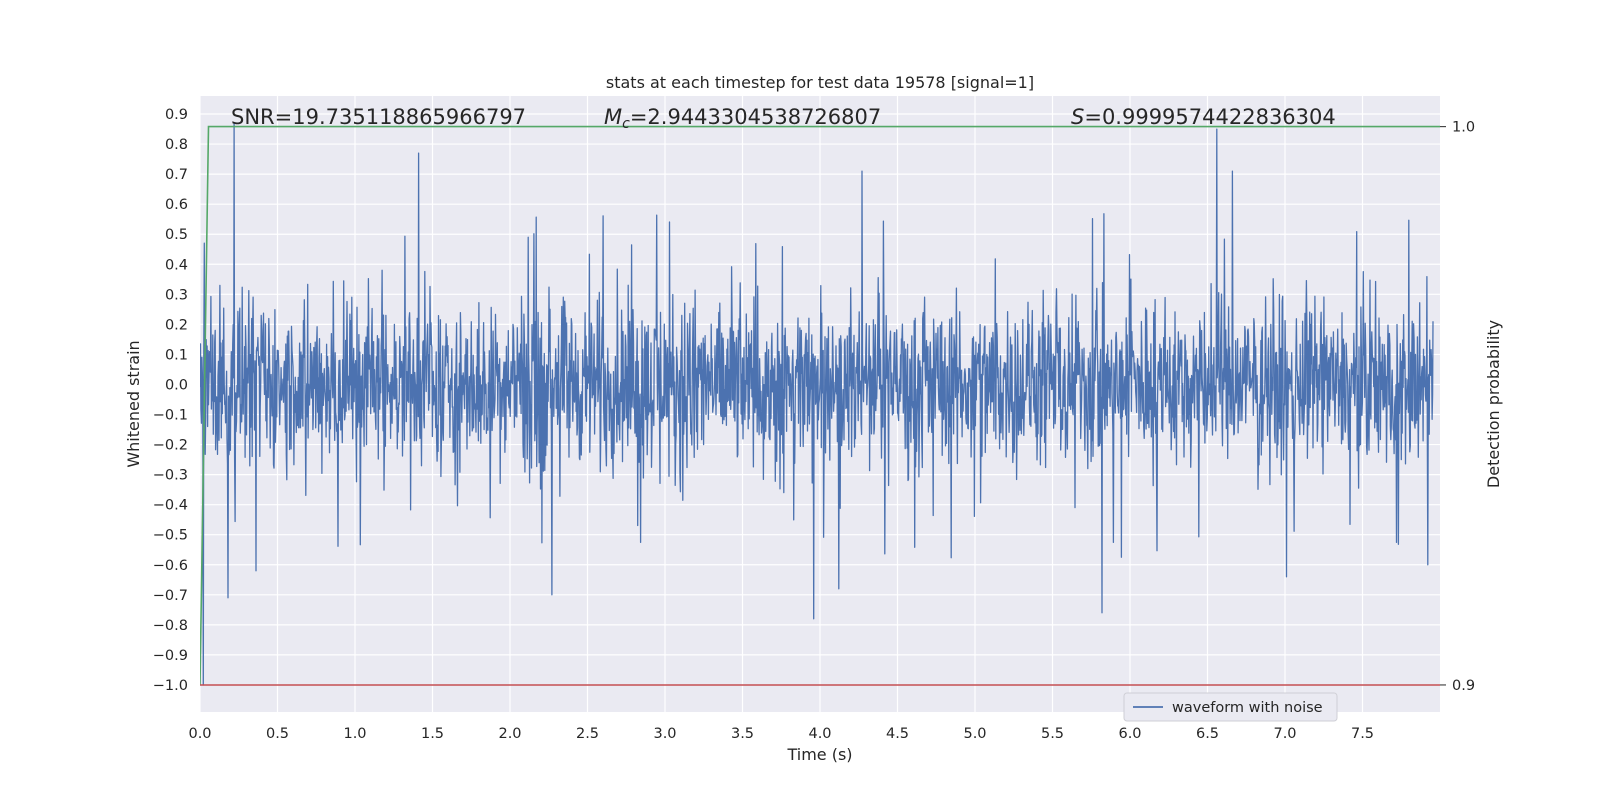 Image resolution: width=1600 pixels, height=800 pixels. I want to click on y-tick-label: −0.5, so click(170, 536).